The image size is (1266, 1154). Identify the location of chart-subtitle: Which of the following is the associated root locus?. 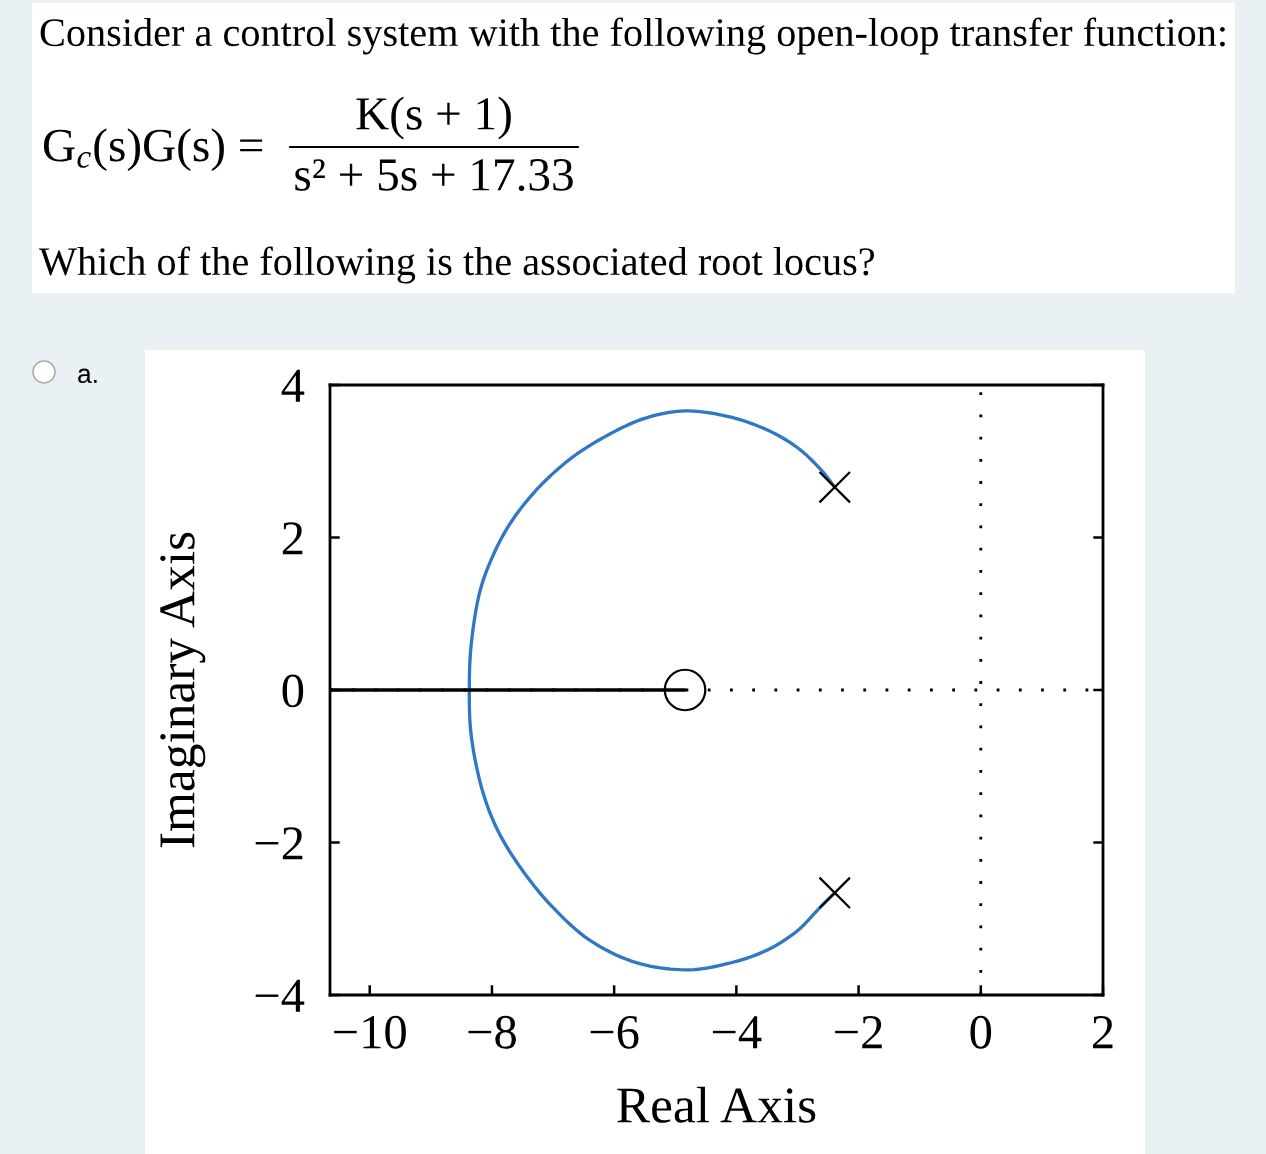
(457, 265).